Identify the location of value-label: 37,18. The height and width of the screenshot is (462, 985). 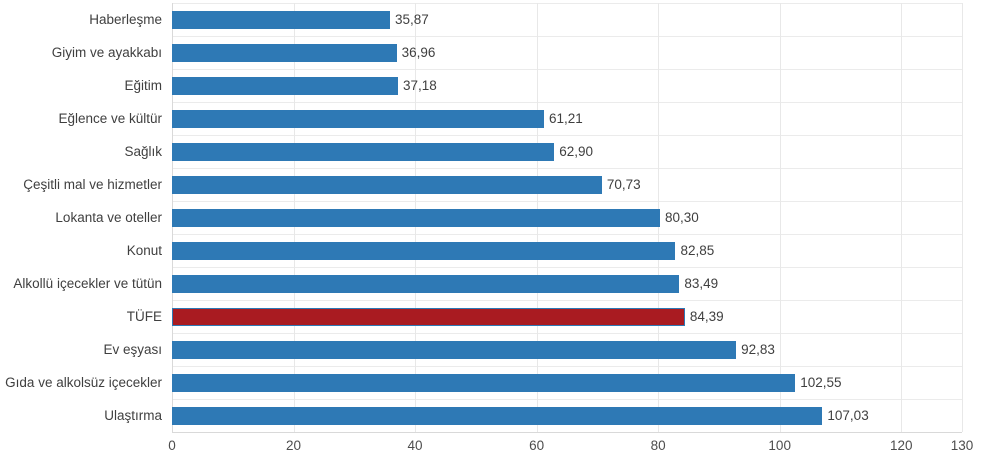
(419, 85).